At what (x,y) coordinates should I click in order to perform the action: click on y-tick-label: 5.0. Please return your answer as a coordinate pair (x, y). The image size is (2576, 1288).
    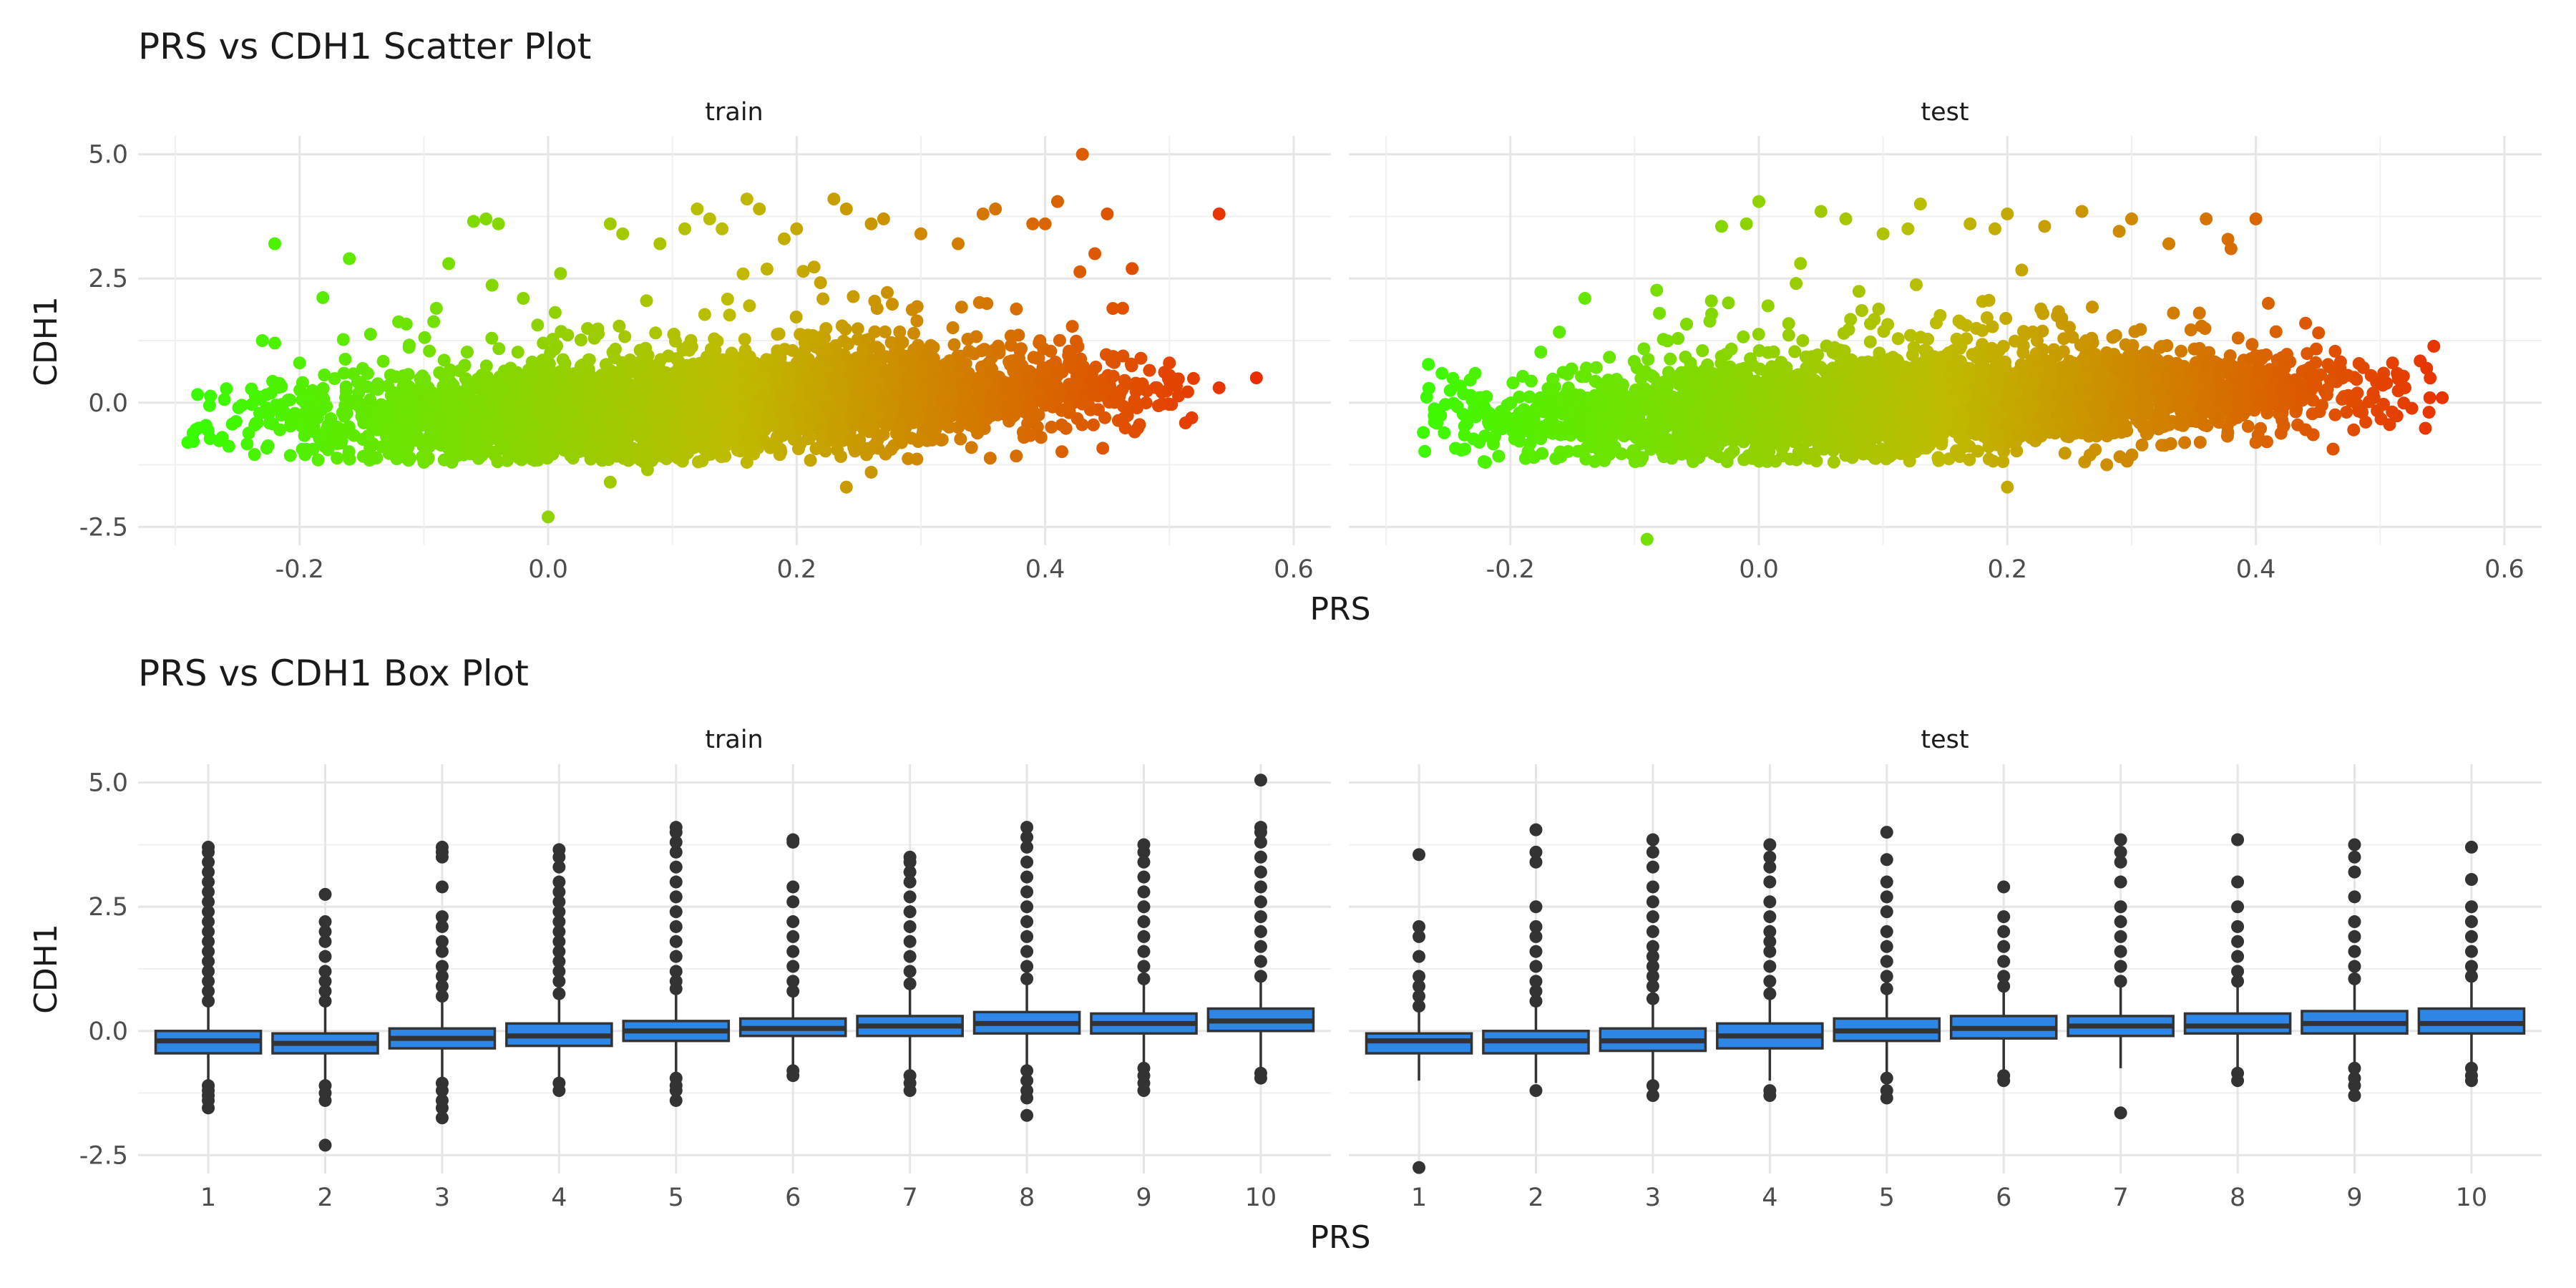
    Looking at the image, I should click on (108, 155).